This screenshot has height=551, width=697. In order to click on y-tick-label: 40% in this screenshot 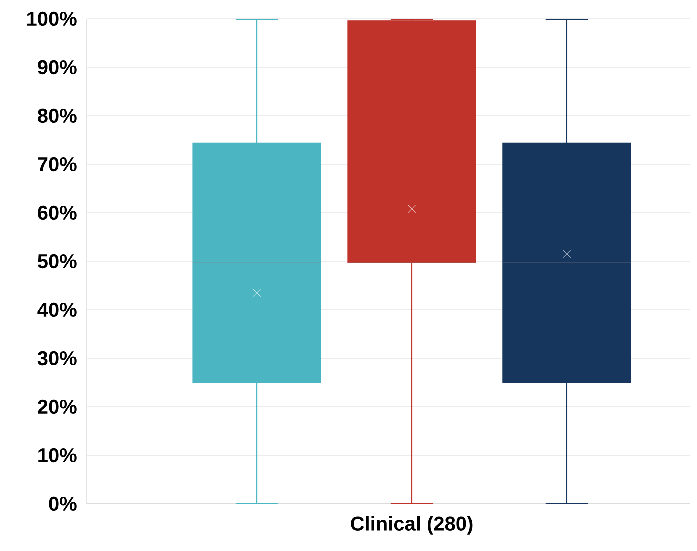, I will do `click(57, 310)`.